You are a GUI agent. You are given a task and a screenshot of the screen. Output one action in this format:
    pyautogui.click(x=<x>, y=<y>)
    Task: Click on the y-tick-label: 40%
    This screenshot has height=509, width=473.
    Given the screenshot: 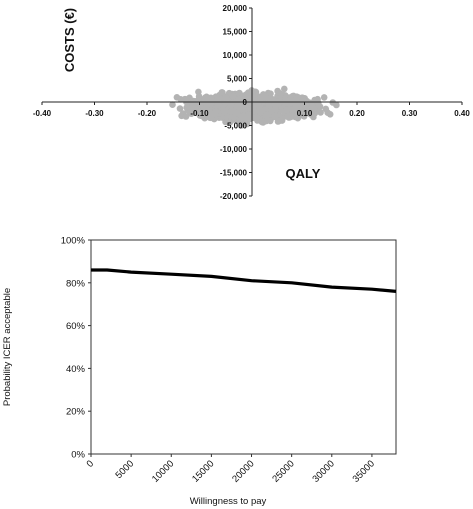 What is the action you would take?
    pyautogui.click(x=76, y=369)
    